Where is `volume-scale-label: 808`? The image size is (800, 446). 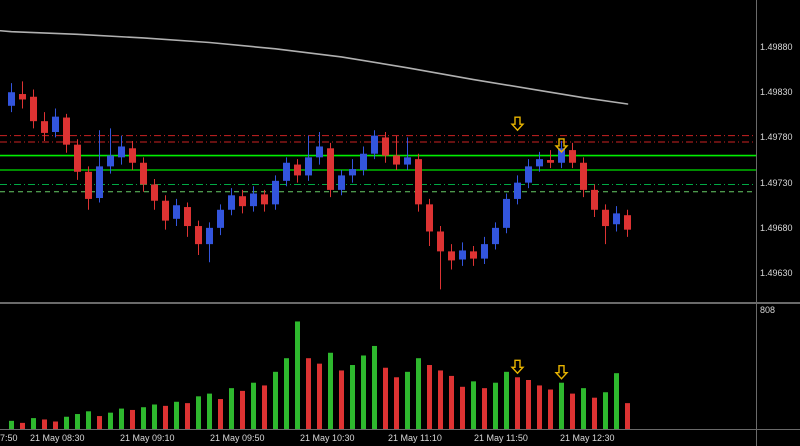 volume-scale-label: 808 is located at coordinates (768, 310).